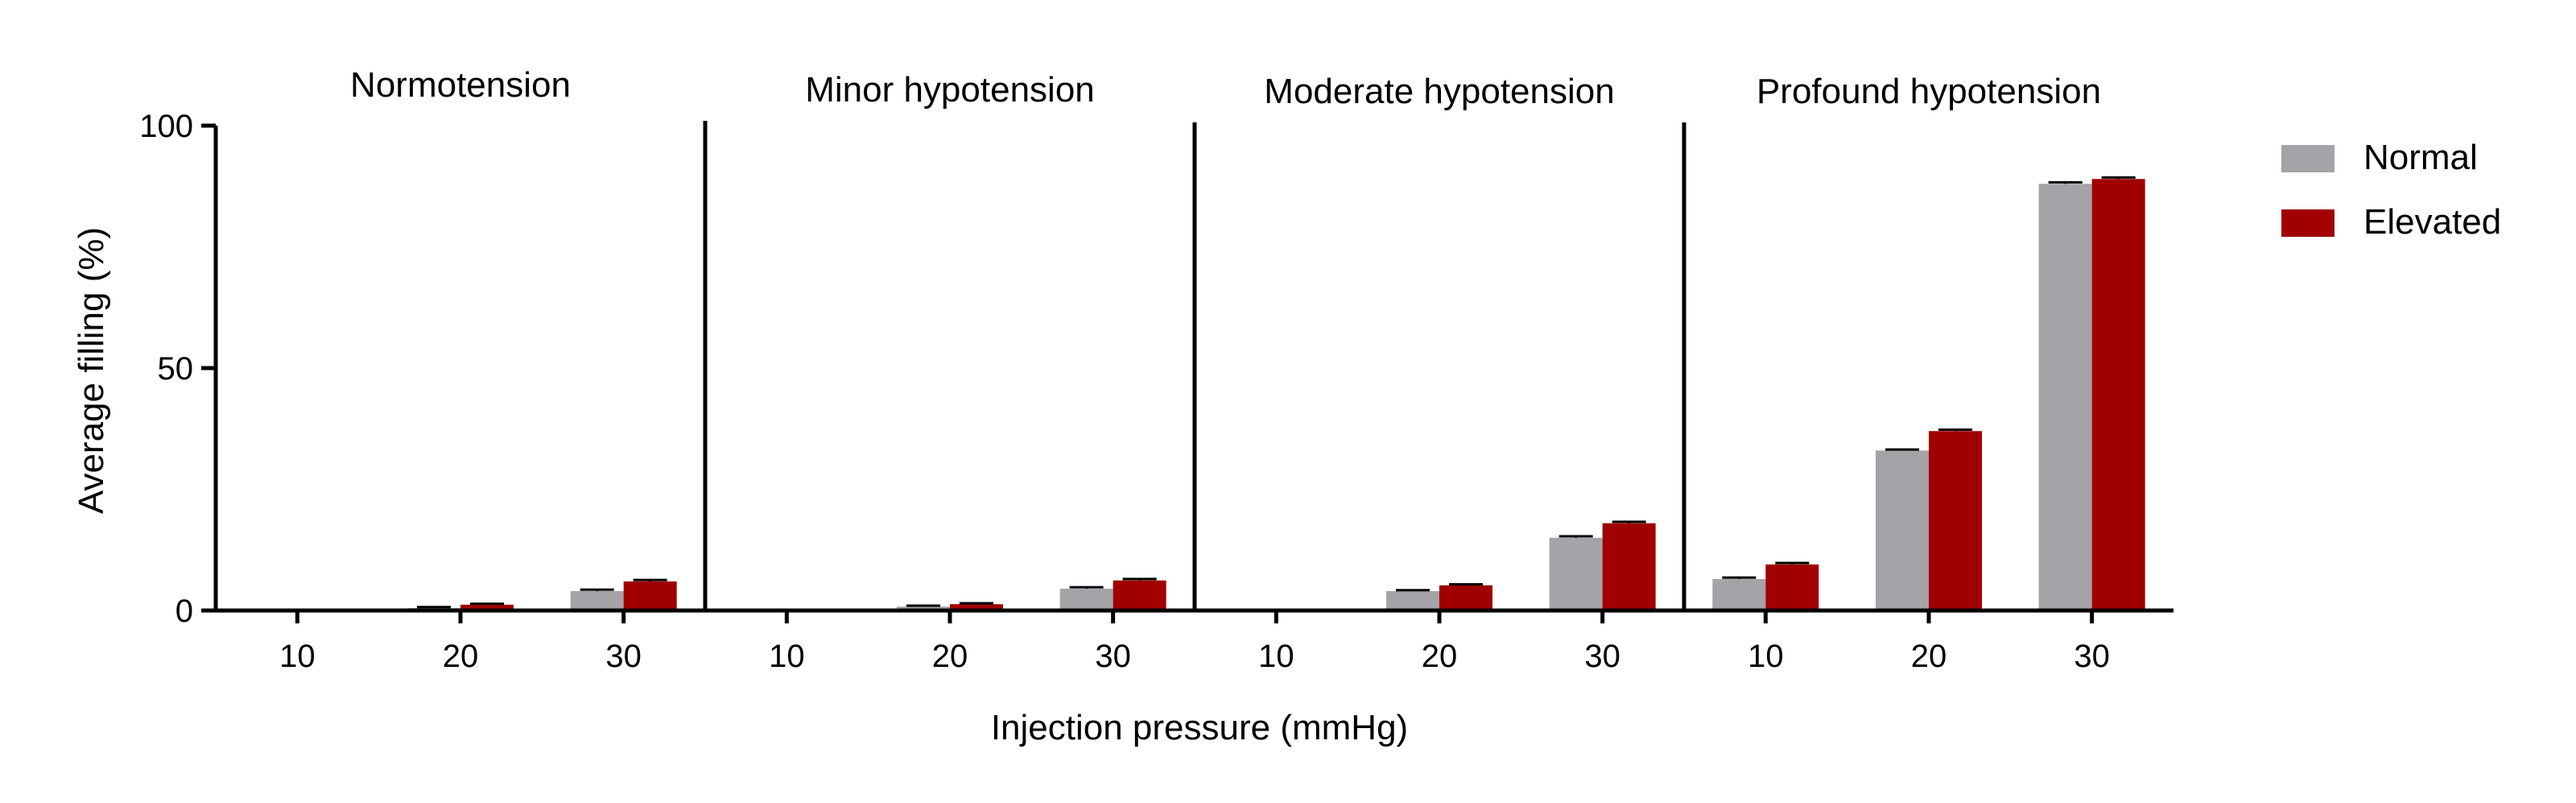 The image size is (2576, 803). What do you see at coordinates (2391, 190) in the screenshot?
I see `legend: Normal Elevated` at bounding box center [2391, 190].